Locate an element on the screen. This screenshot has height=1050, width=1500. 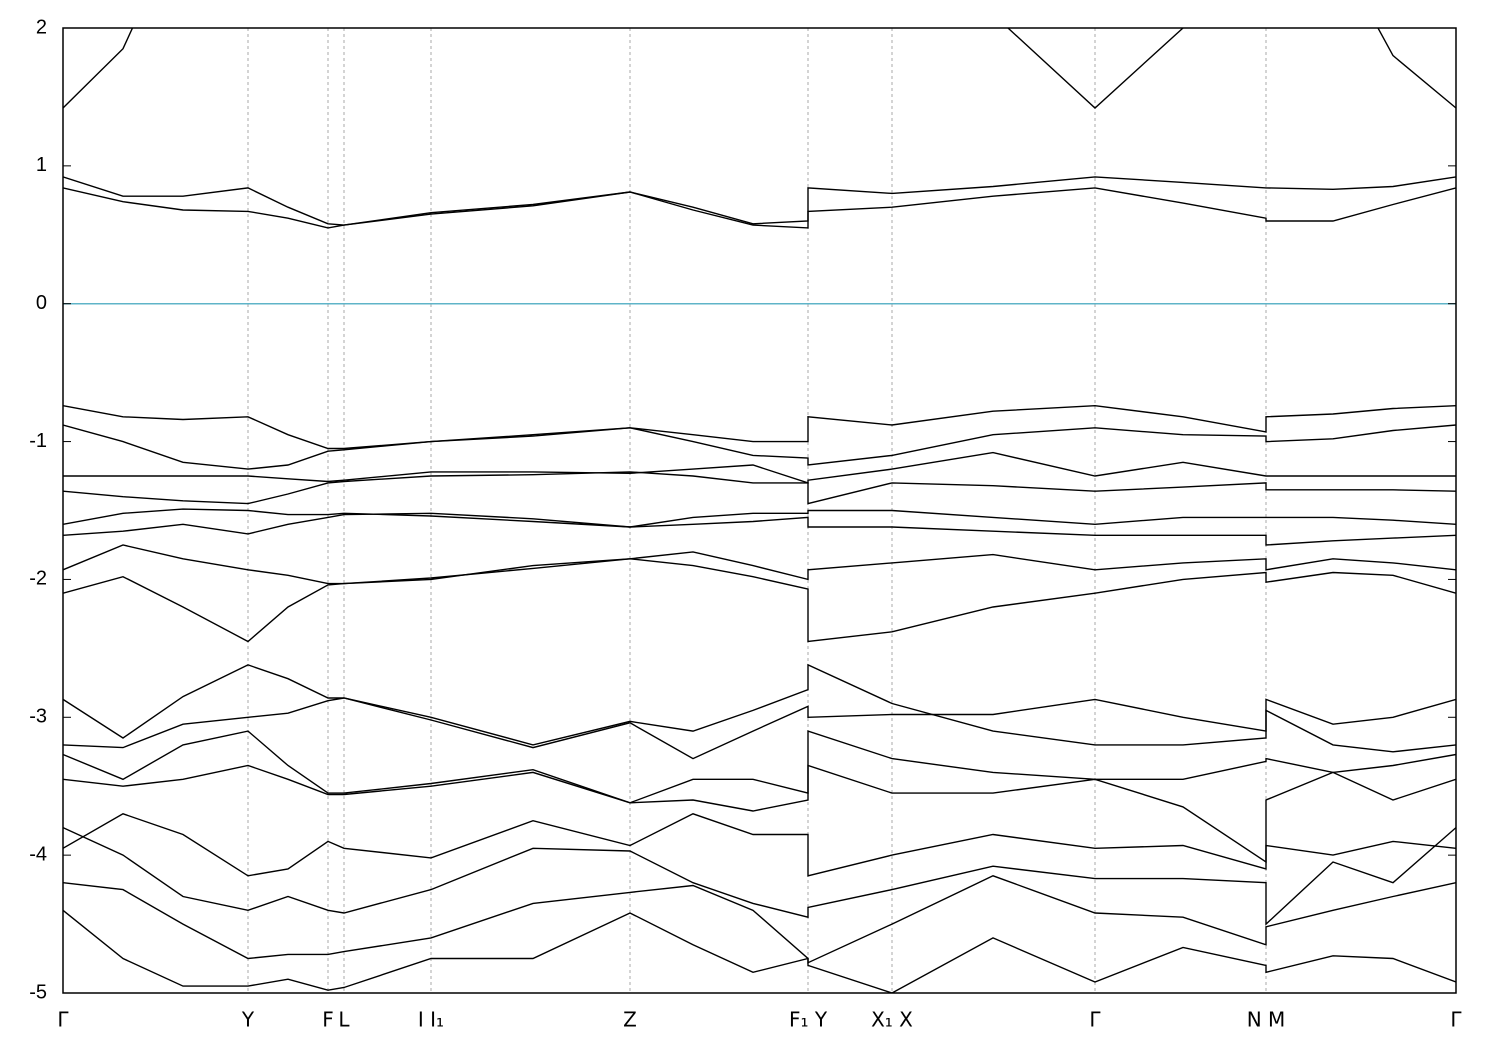
y-tick-label: 2 is located at coordinates (41, 27).